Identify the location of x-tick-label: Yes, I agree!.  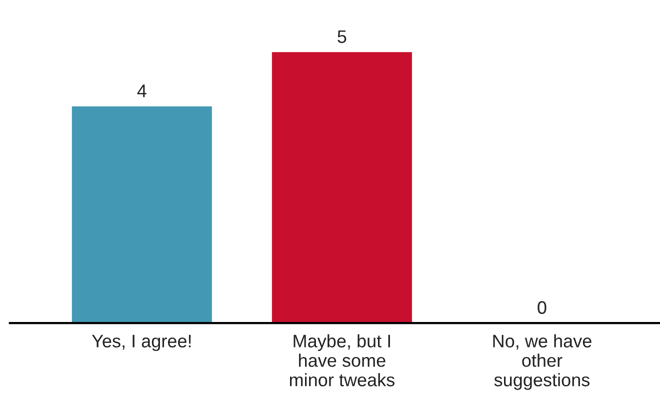
(141, 343).